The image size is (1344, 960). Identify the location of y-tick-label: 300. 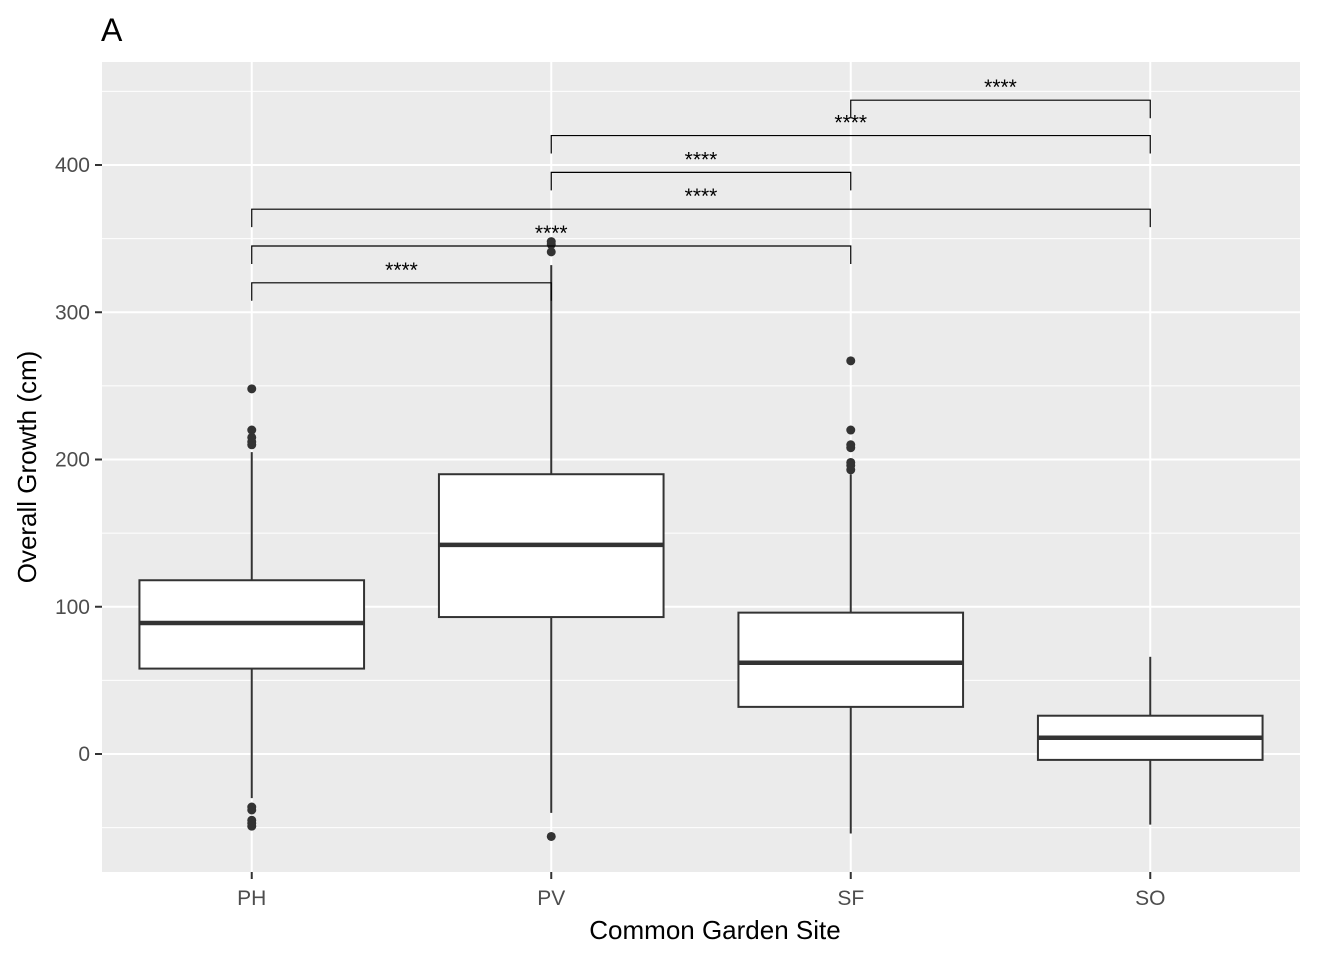
(72, 312).